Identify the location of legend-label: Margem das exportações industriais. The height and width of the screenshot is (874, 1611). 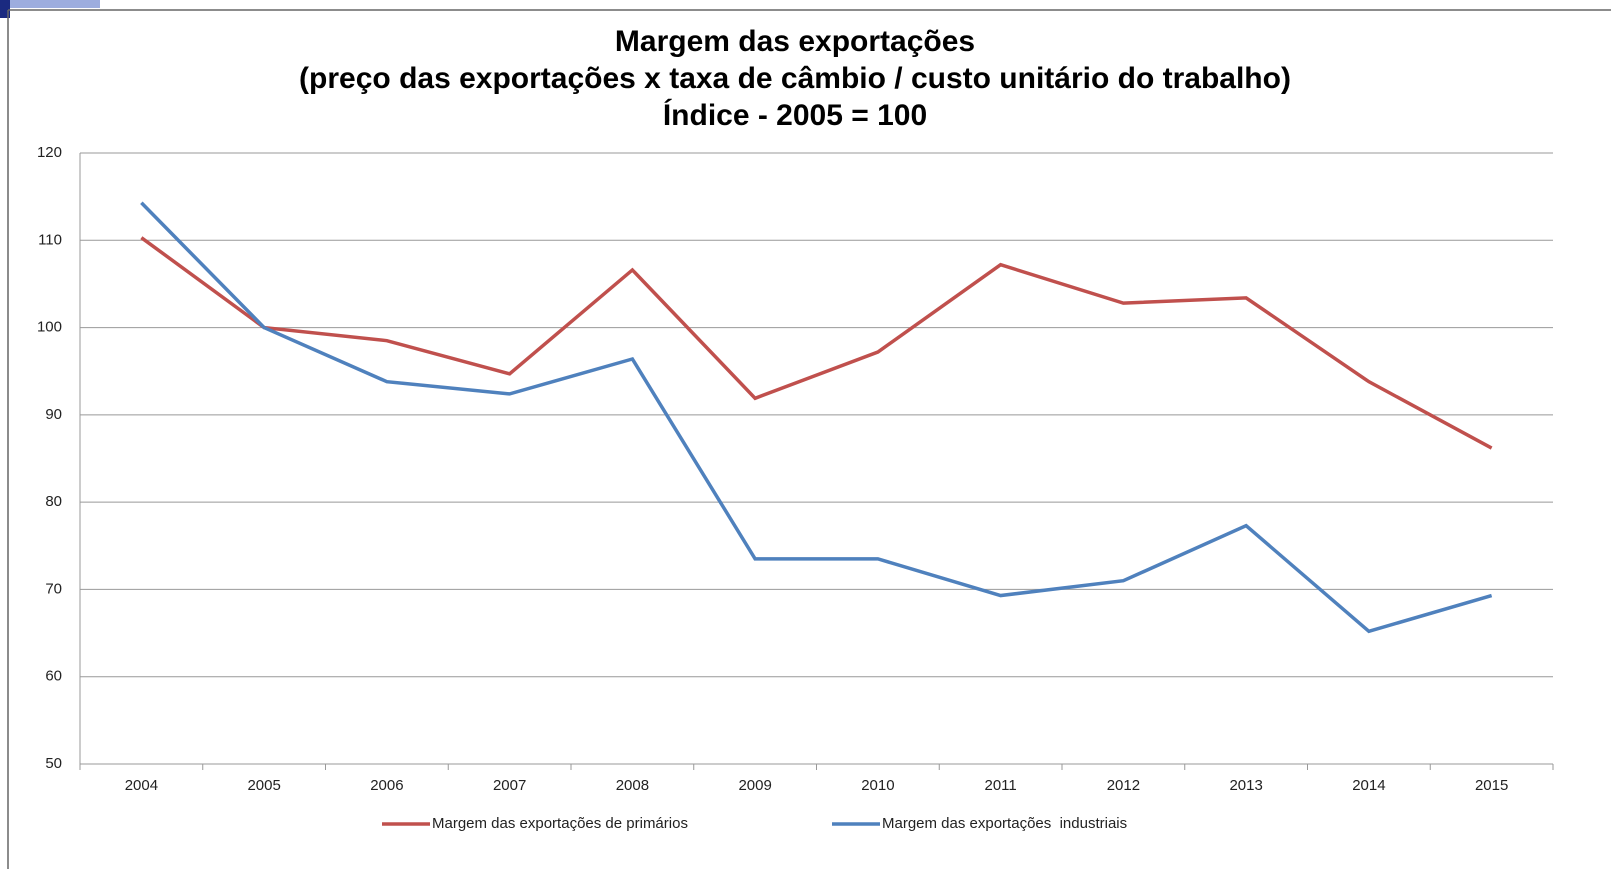
(1004, 823).